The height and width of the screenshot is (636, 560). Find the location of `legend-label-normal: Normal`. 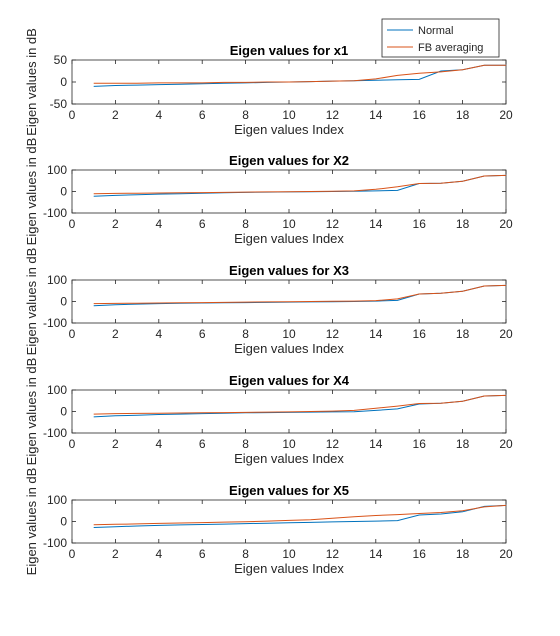

legend-label-normal: Normal is located at coordinates (435, 31).